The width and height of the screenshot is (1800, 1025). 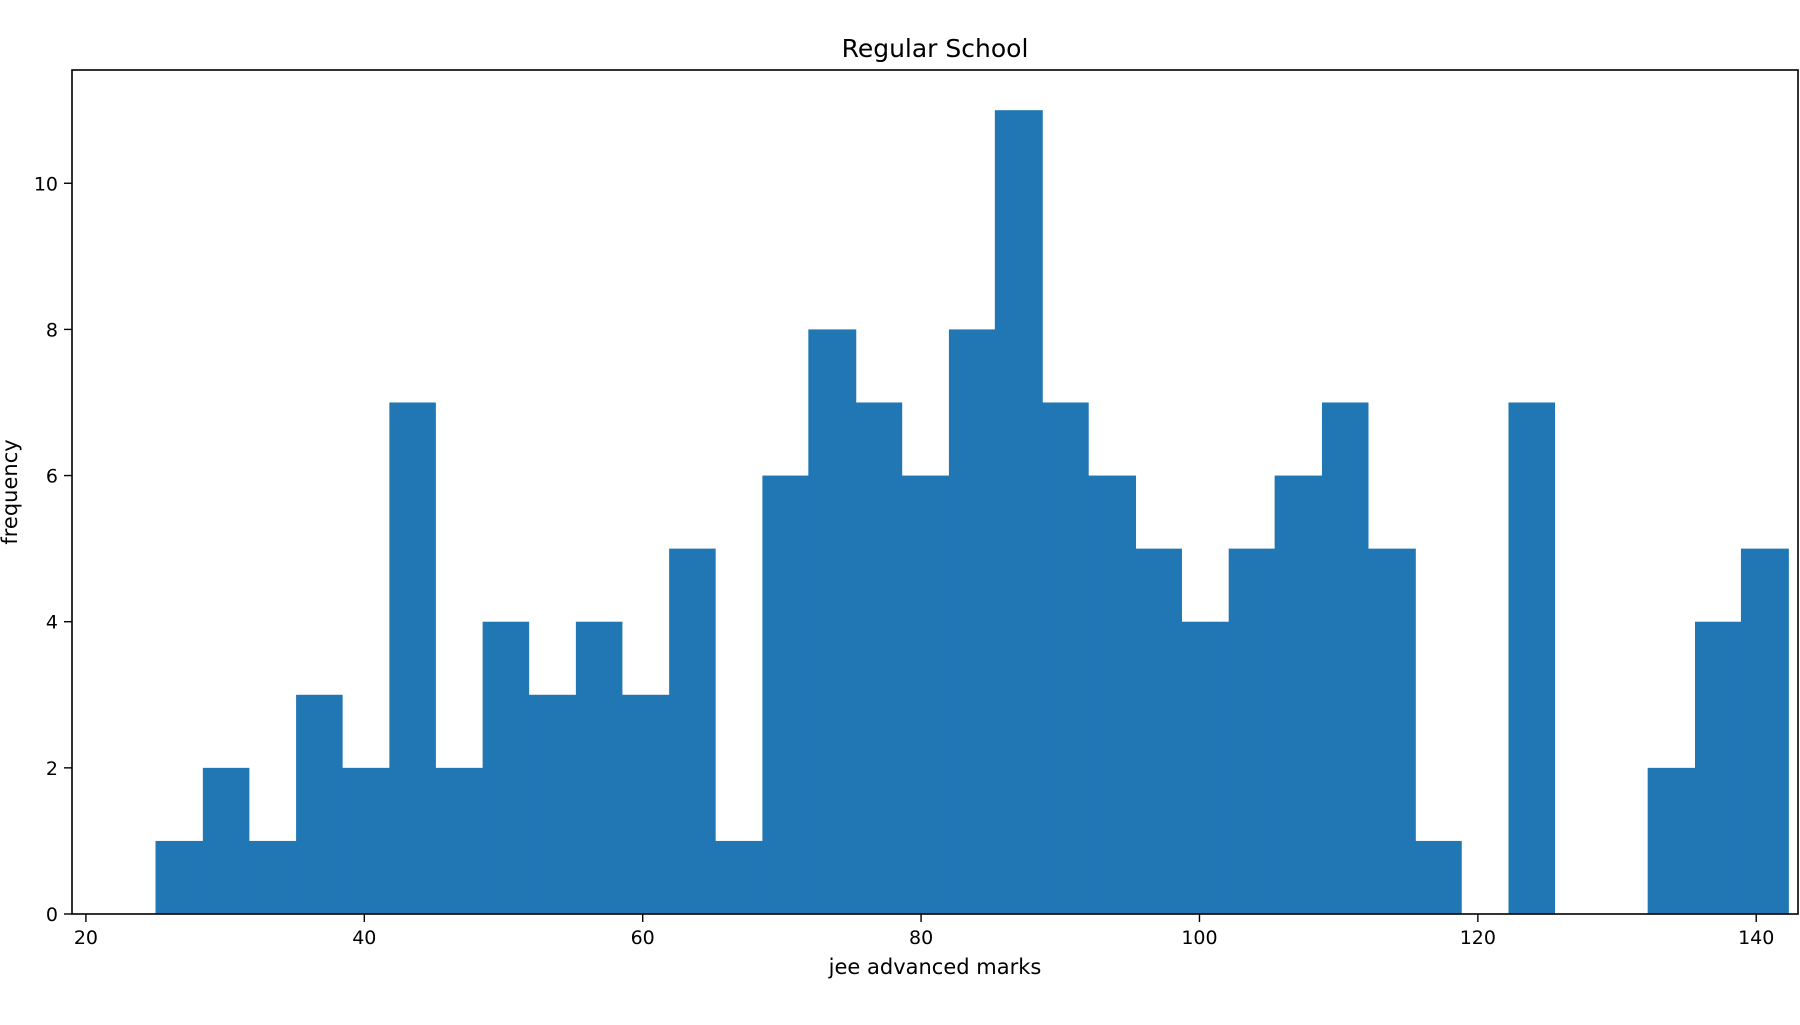 I want to click on x-axis-ticks: 20 40 60 80 100 120 140, so click(x=924, y=931).